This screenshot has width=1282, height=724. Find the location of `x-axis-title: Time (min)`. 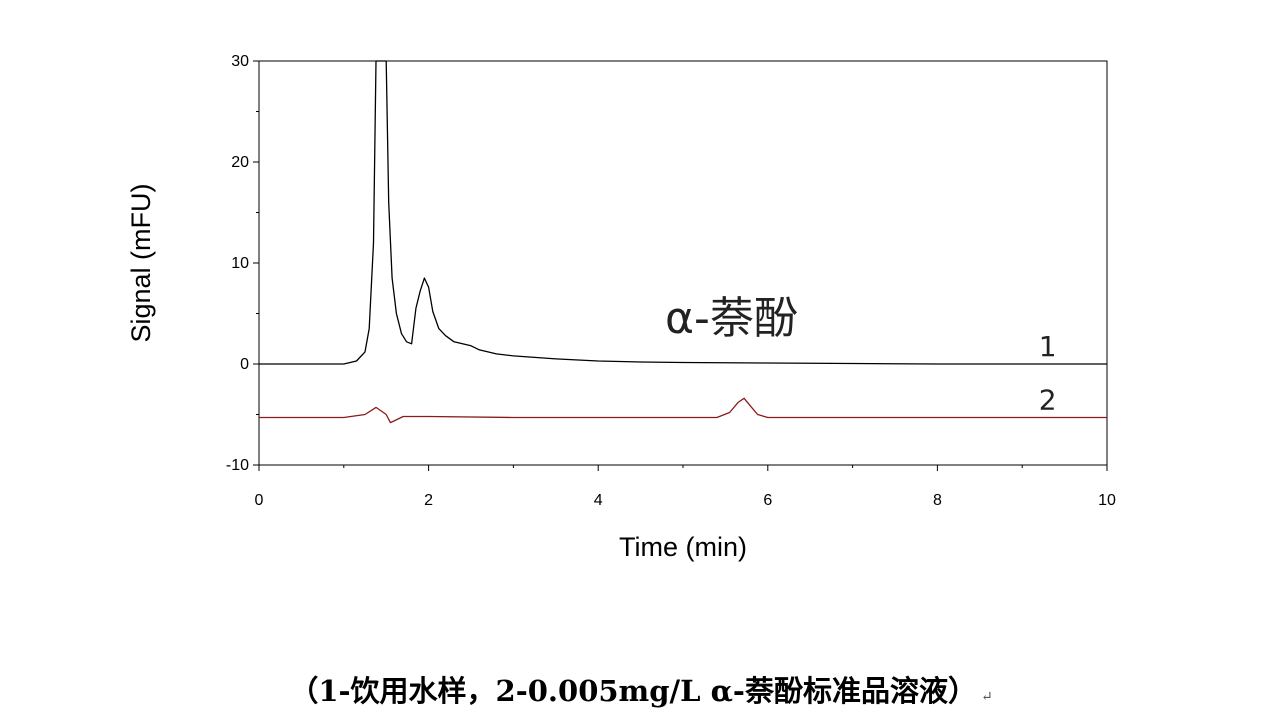

x-axis-title: Time (min) is located at coordinates (683, 547).